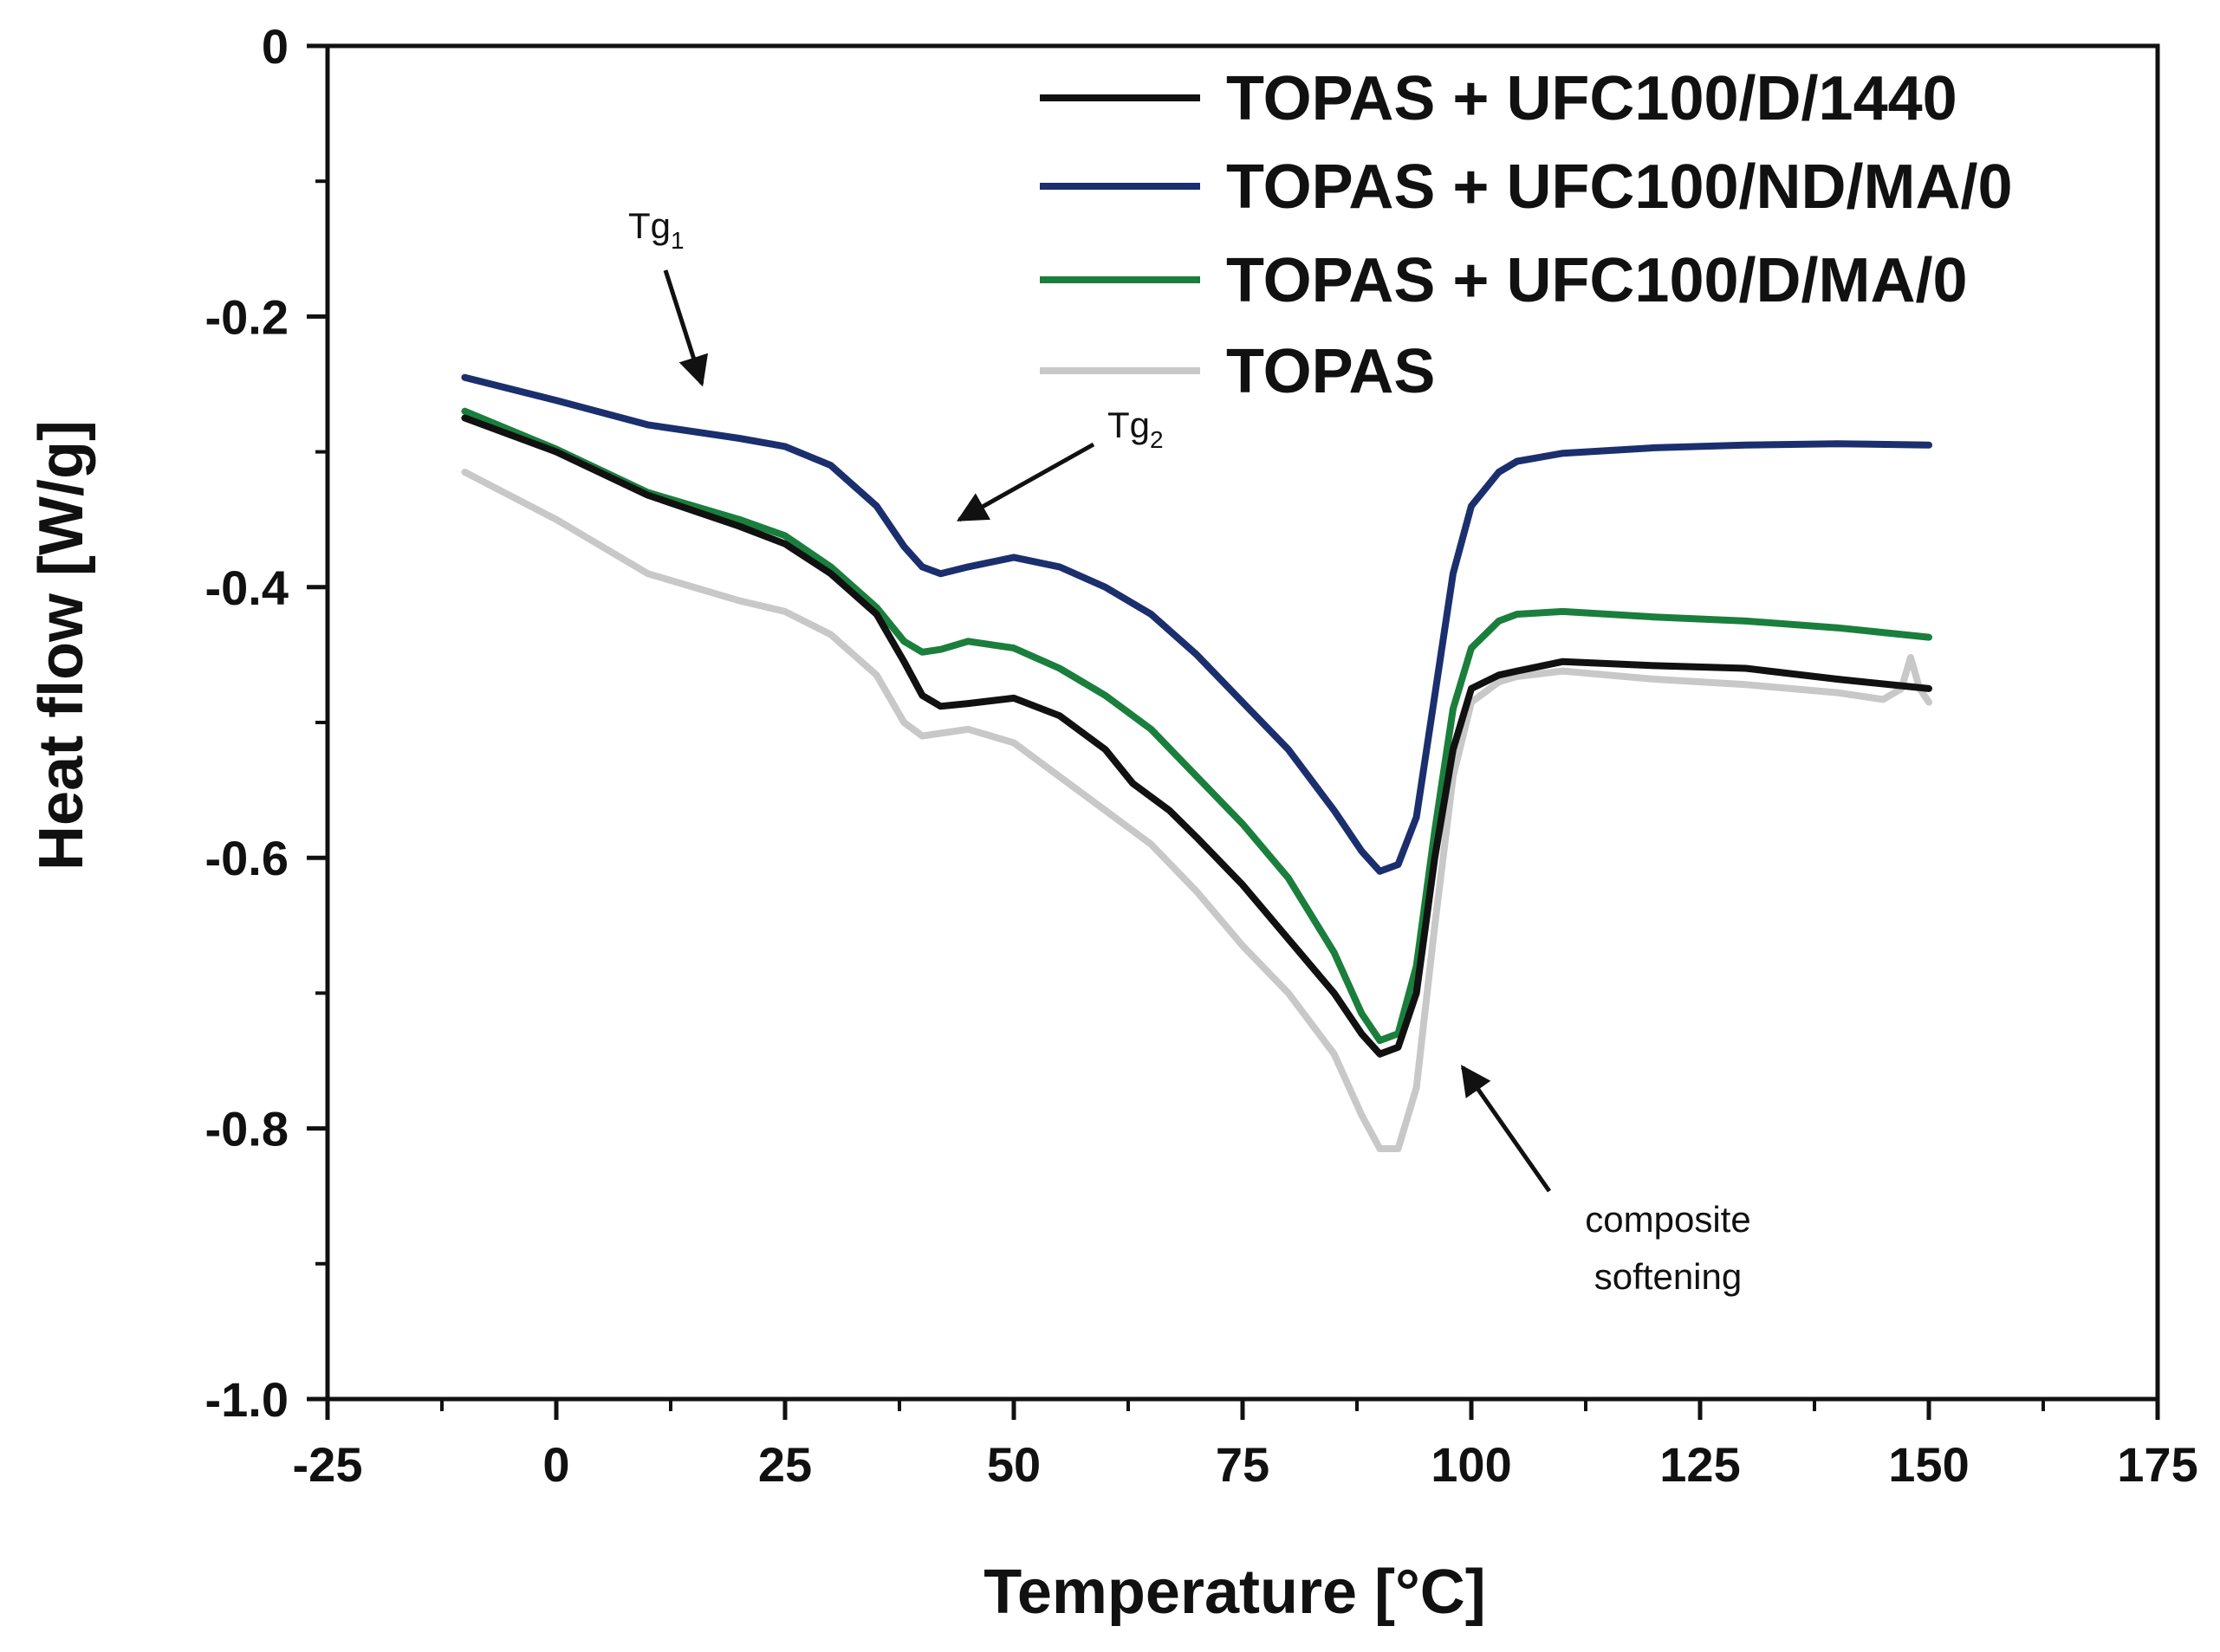 The height and width of the screenshot is (1652, 2220). Describe the element at coordinates (275, 46) in the screenshot. I see `y-tick-label: 0` at that location.